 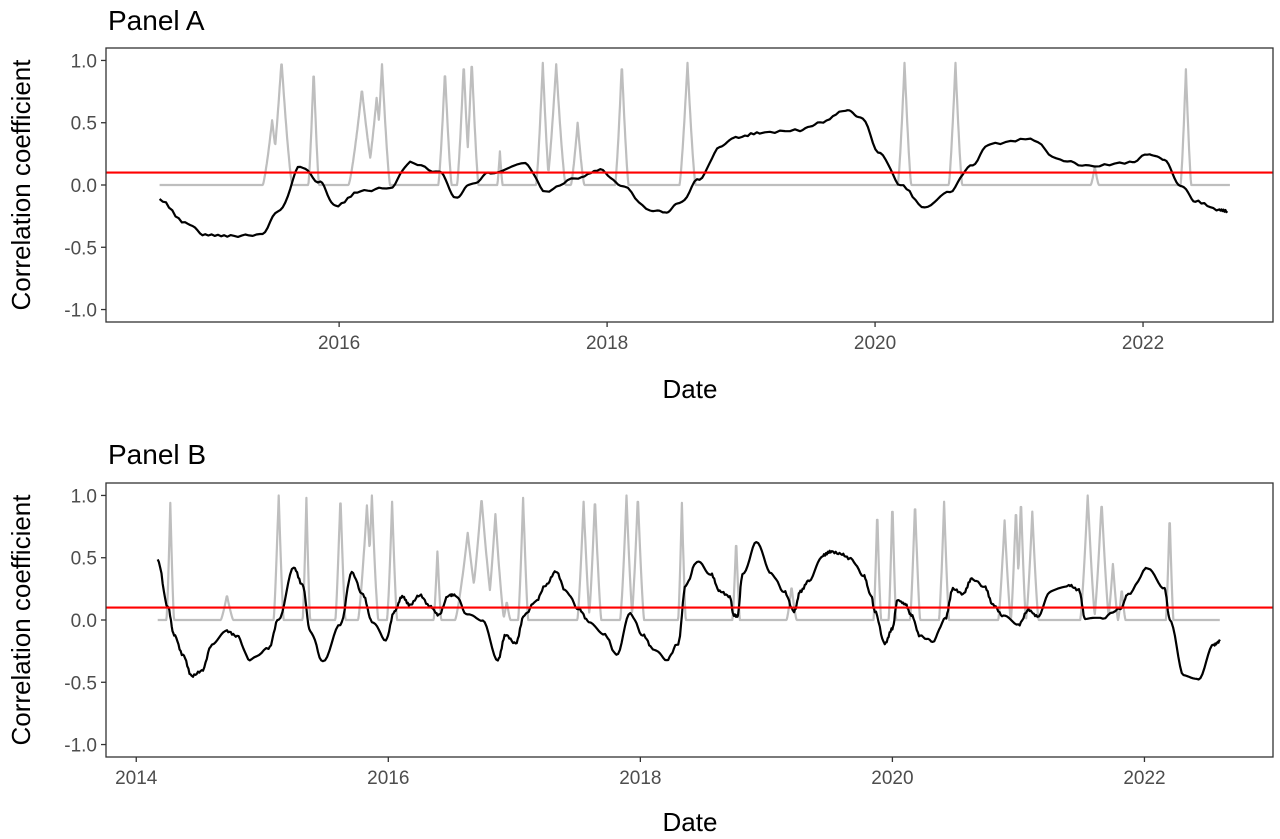 I want to click on panel-title: Panel A, so click(x=156, y=20).